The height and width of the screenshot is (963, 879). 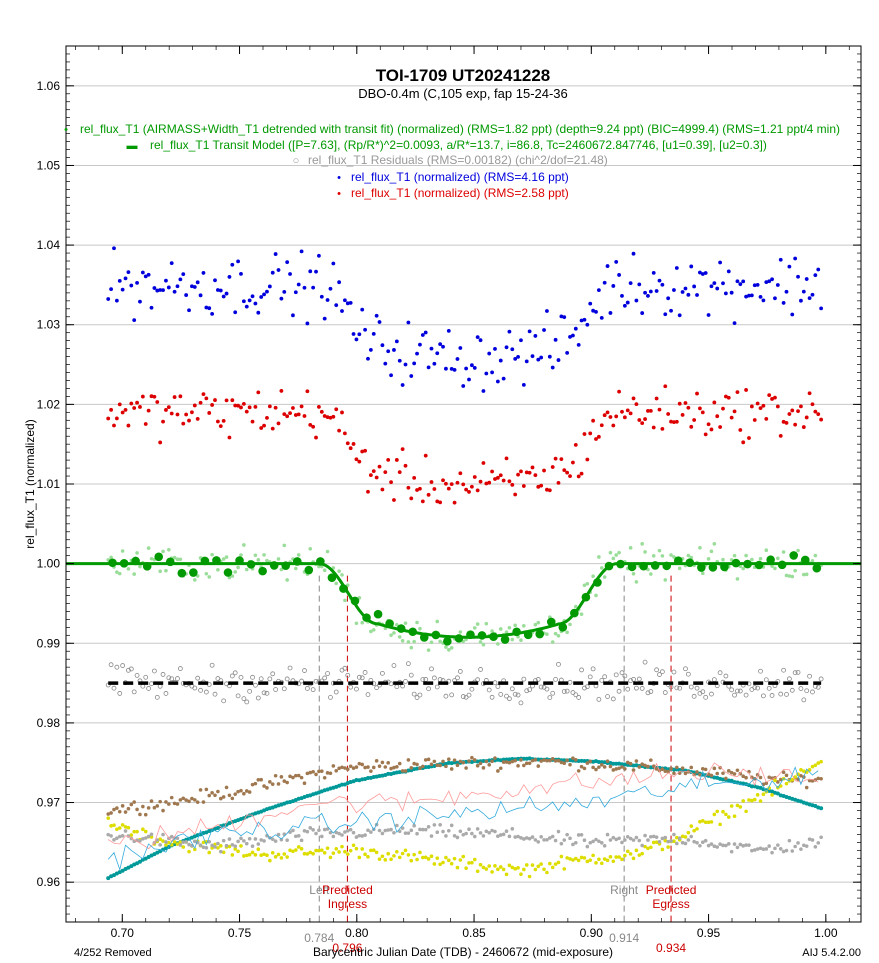 I want to click on transit-marker-value: 0.914, so click(x=624, y=938).